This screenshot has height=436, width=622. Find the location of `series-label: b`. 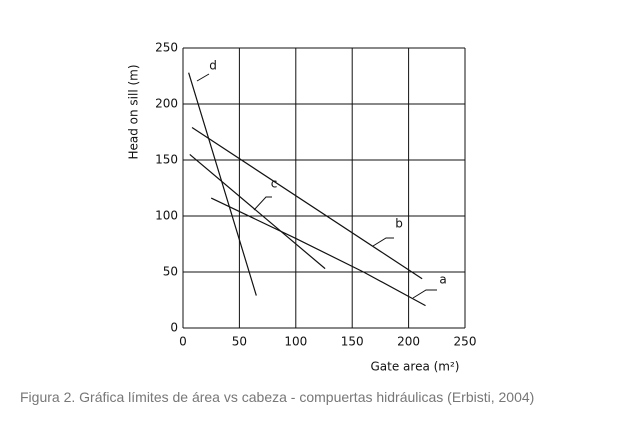

series-label: b is located at coordinates (399, 224).